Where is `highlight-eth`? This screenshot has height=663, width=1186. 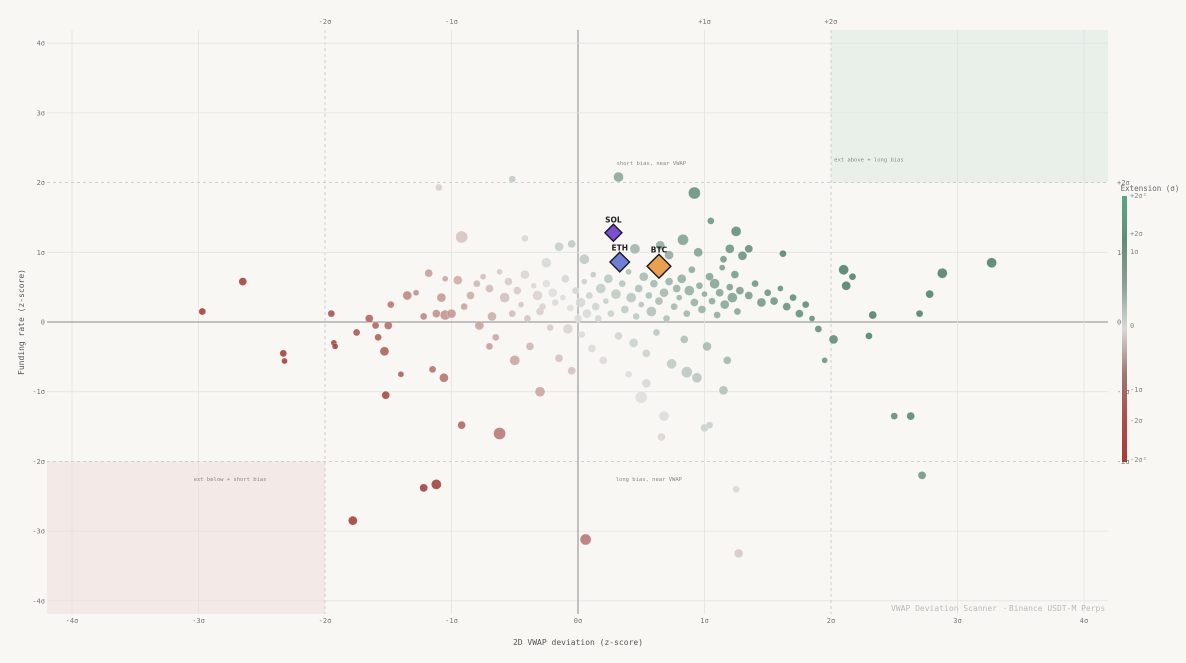
highlight-eth is located at coordinates (619, 262).